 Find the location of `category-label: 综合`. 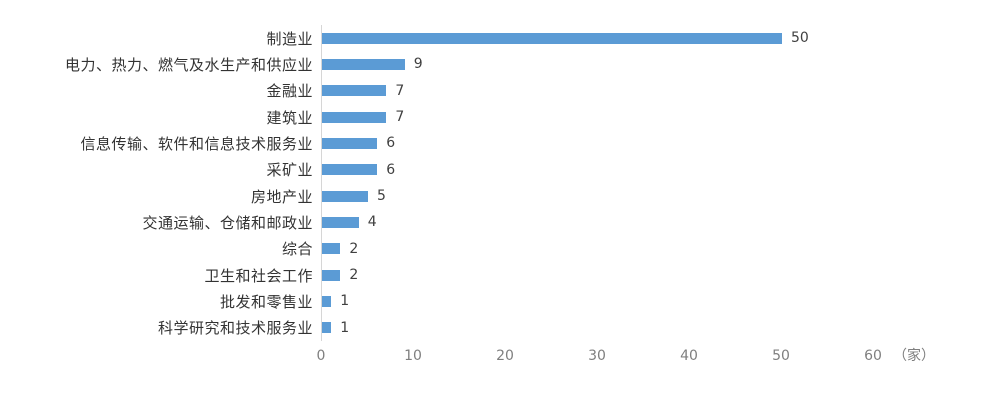

category-label: 综合 is located at coordinates (297, 249).